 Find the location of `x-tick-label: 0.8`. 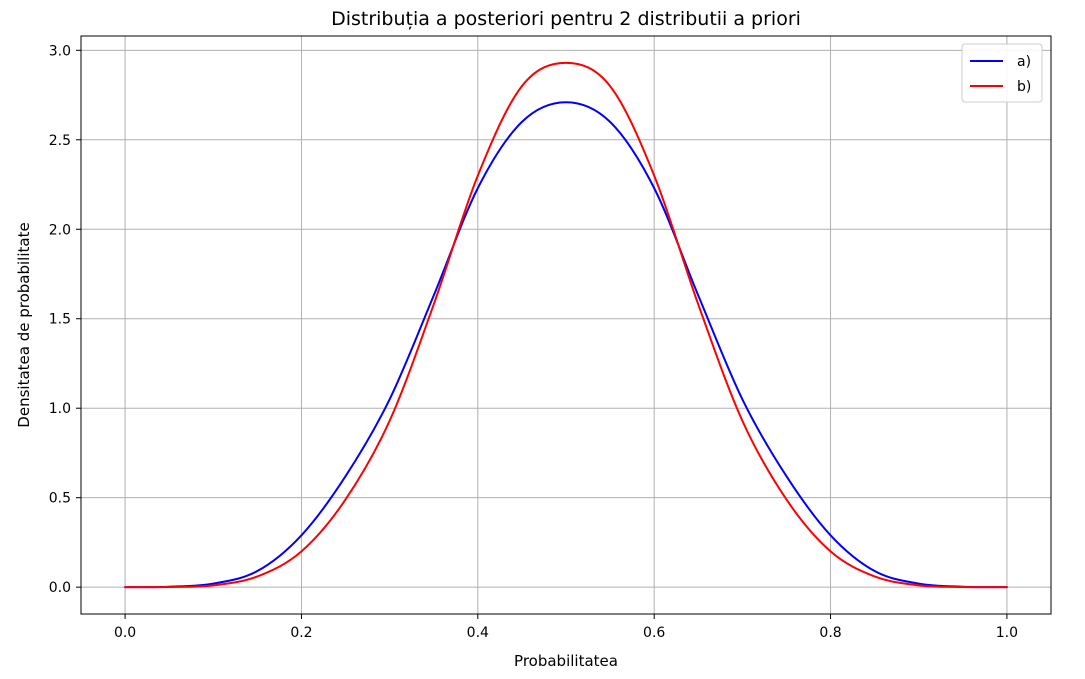

x-tick-label: 0.8 is located at coordinates (830, 633).